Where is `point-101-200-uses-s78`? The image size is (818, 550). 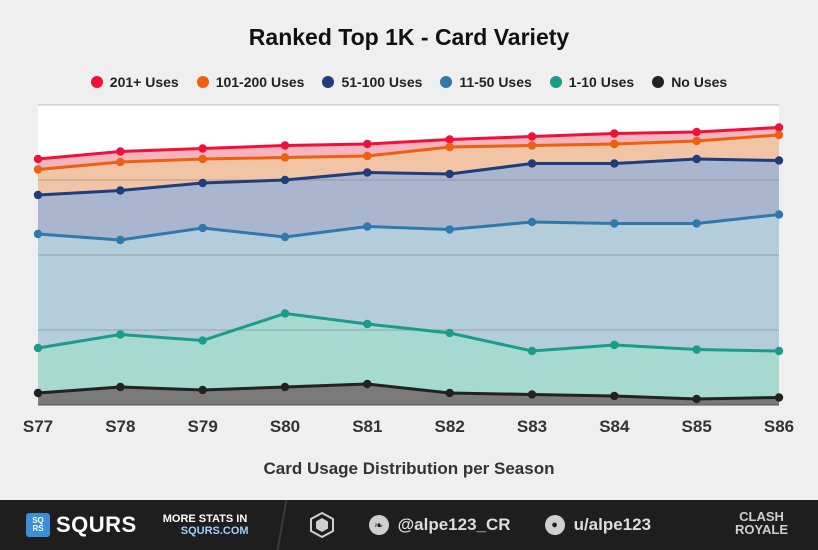
point-101-200-uses-s78 is located at coordinates (120, 162).